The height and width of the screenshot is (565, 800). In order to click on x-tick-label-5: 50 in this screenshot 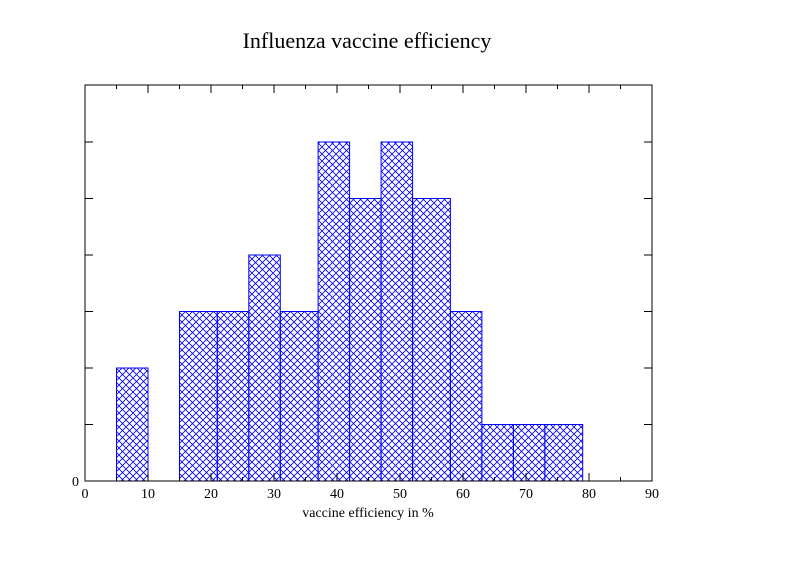, I will do `click(400, 494)`.